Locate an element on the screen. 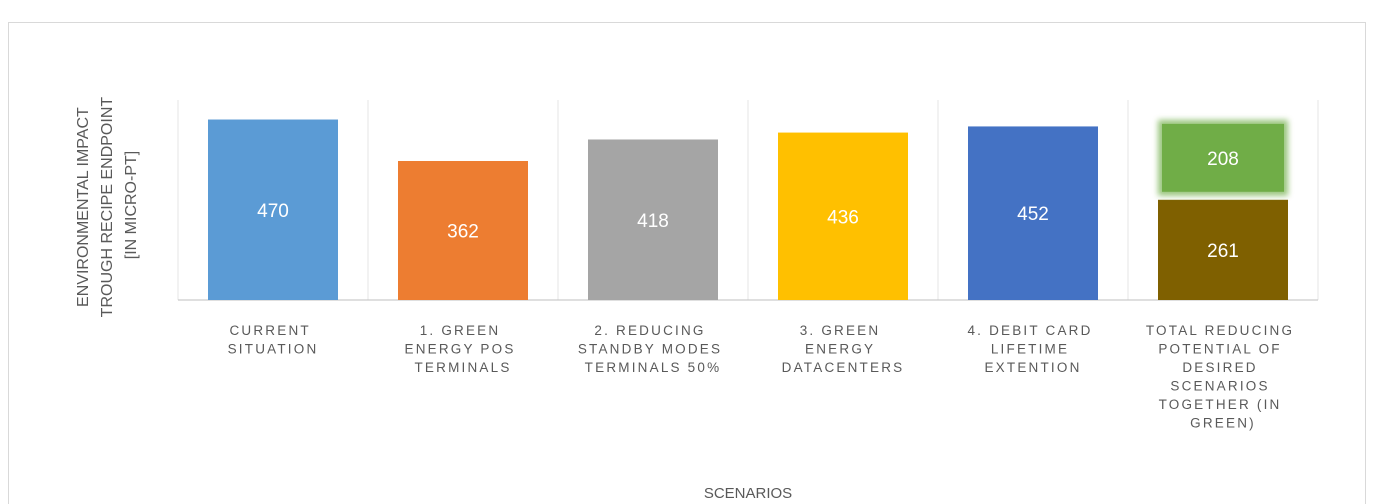  data-label: 362 is located at coordinates (463, 232).